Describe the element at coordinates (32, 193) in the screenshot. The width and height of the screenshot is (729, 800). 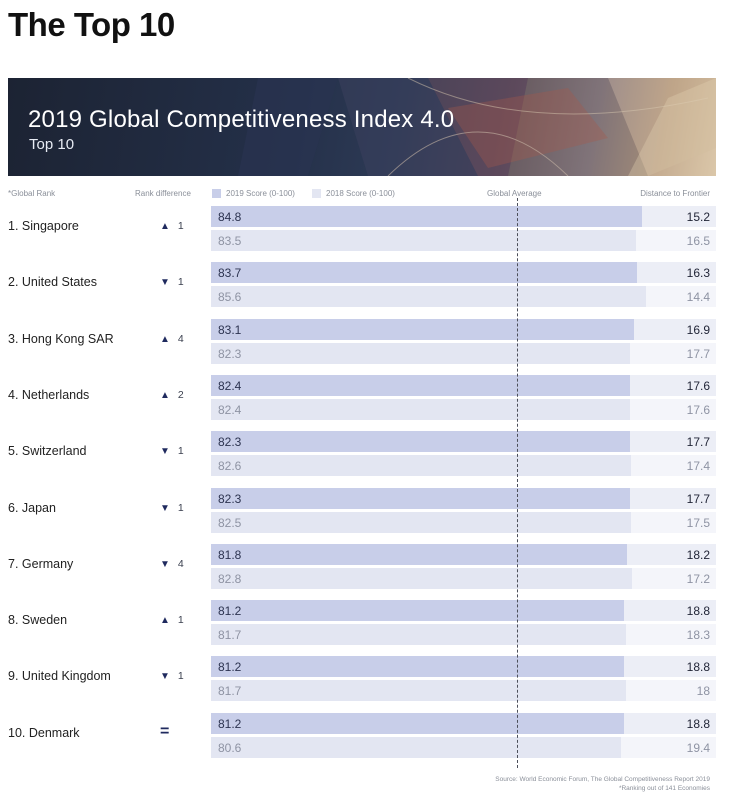
I see `global-rank-header: *Global Rank` at that location.